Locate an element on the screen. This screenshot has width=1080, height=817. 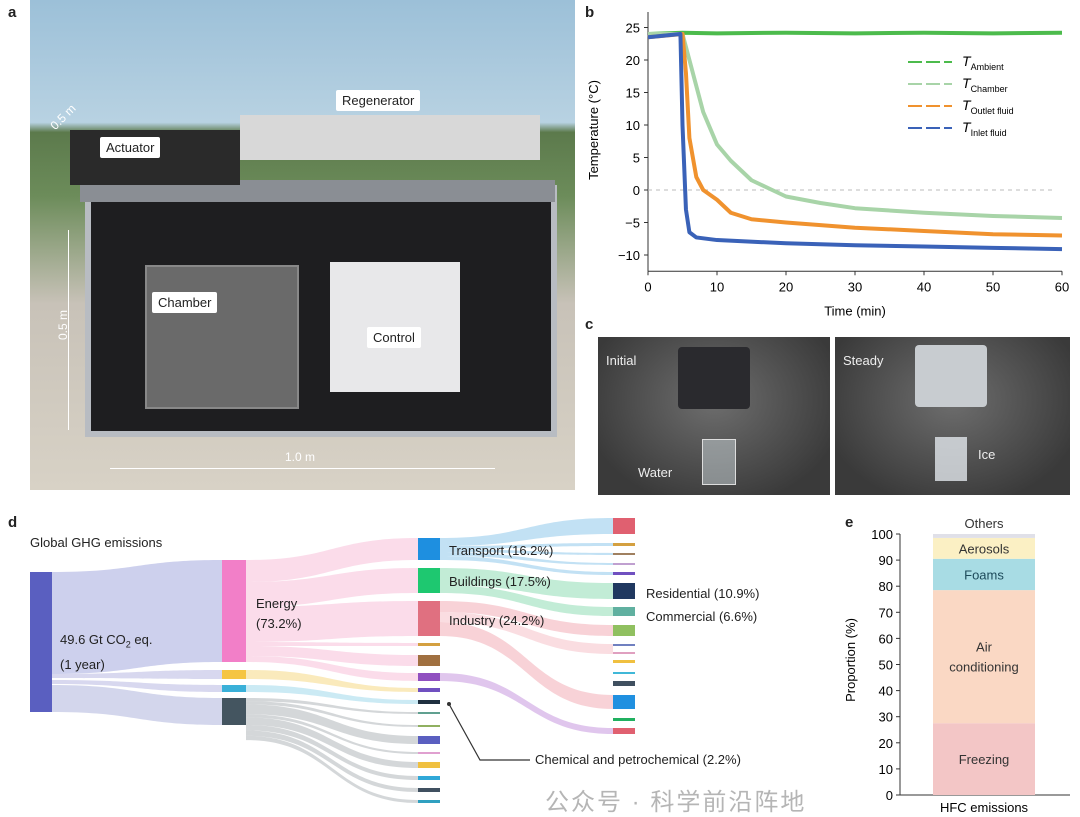
legend-label: TAmbient is located at coordinates (983, 62).